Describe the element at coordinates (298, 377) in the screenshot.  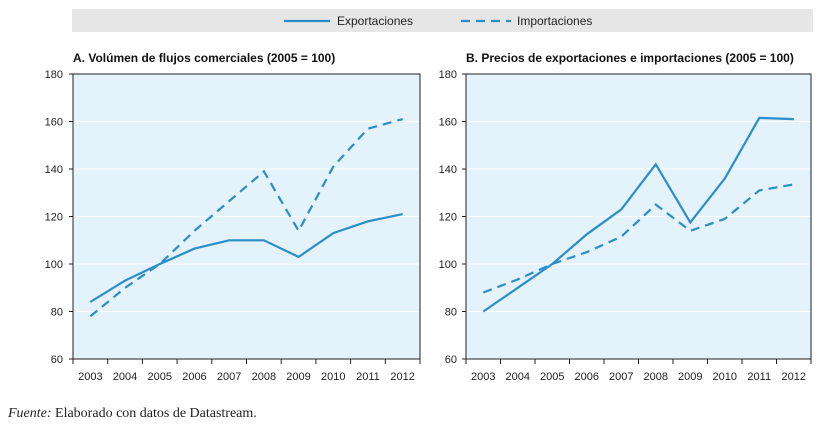
I see `panel-a-x-tick-label: 2009` at that location.